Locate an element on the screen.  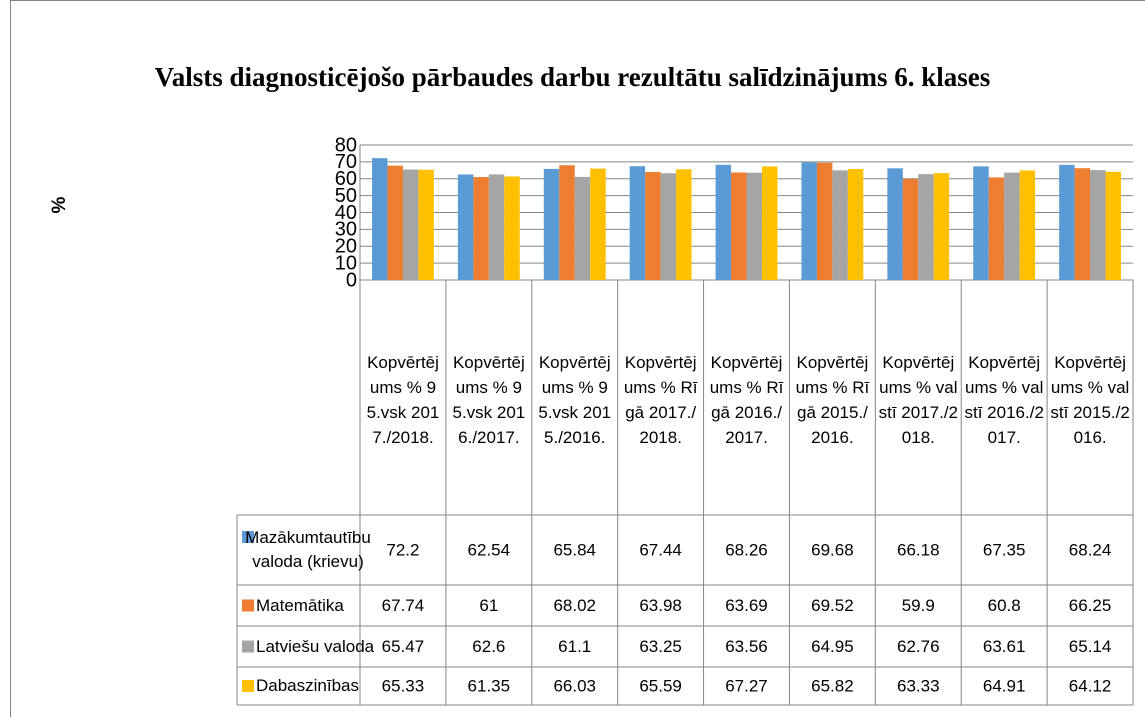
x-tick-label: Kopvērtējums % valstī 2015./2016. is located at coordinates (1090, 400).